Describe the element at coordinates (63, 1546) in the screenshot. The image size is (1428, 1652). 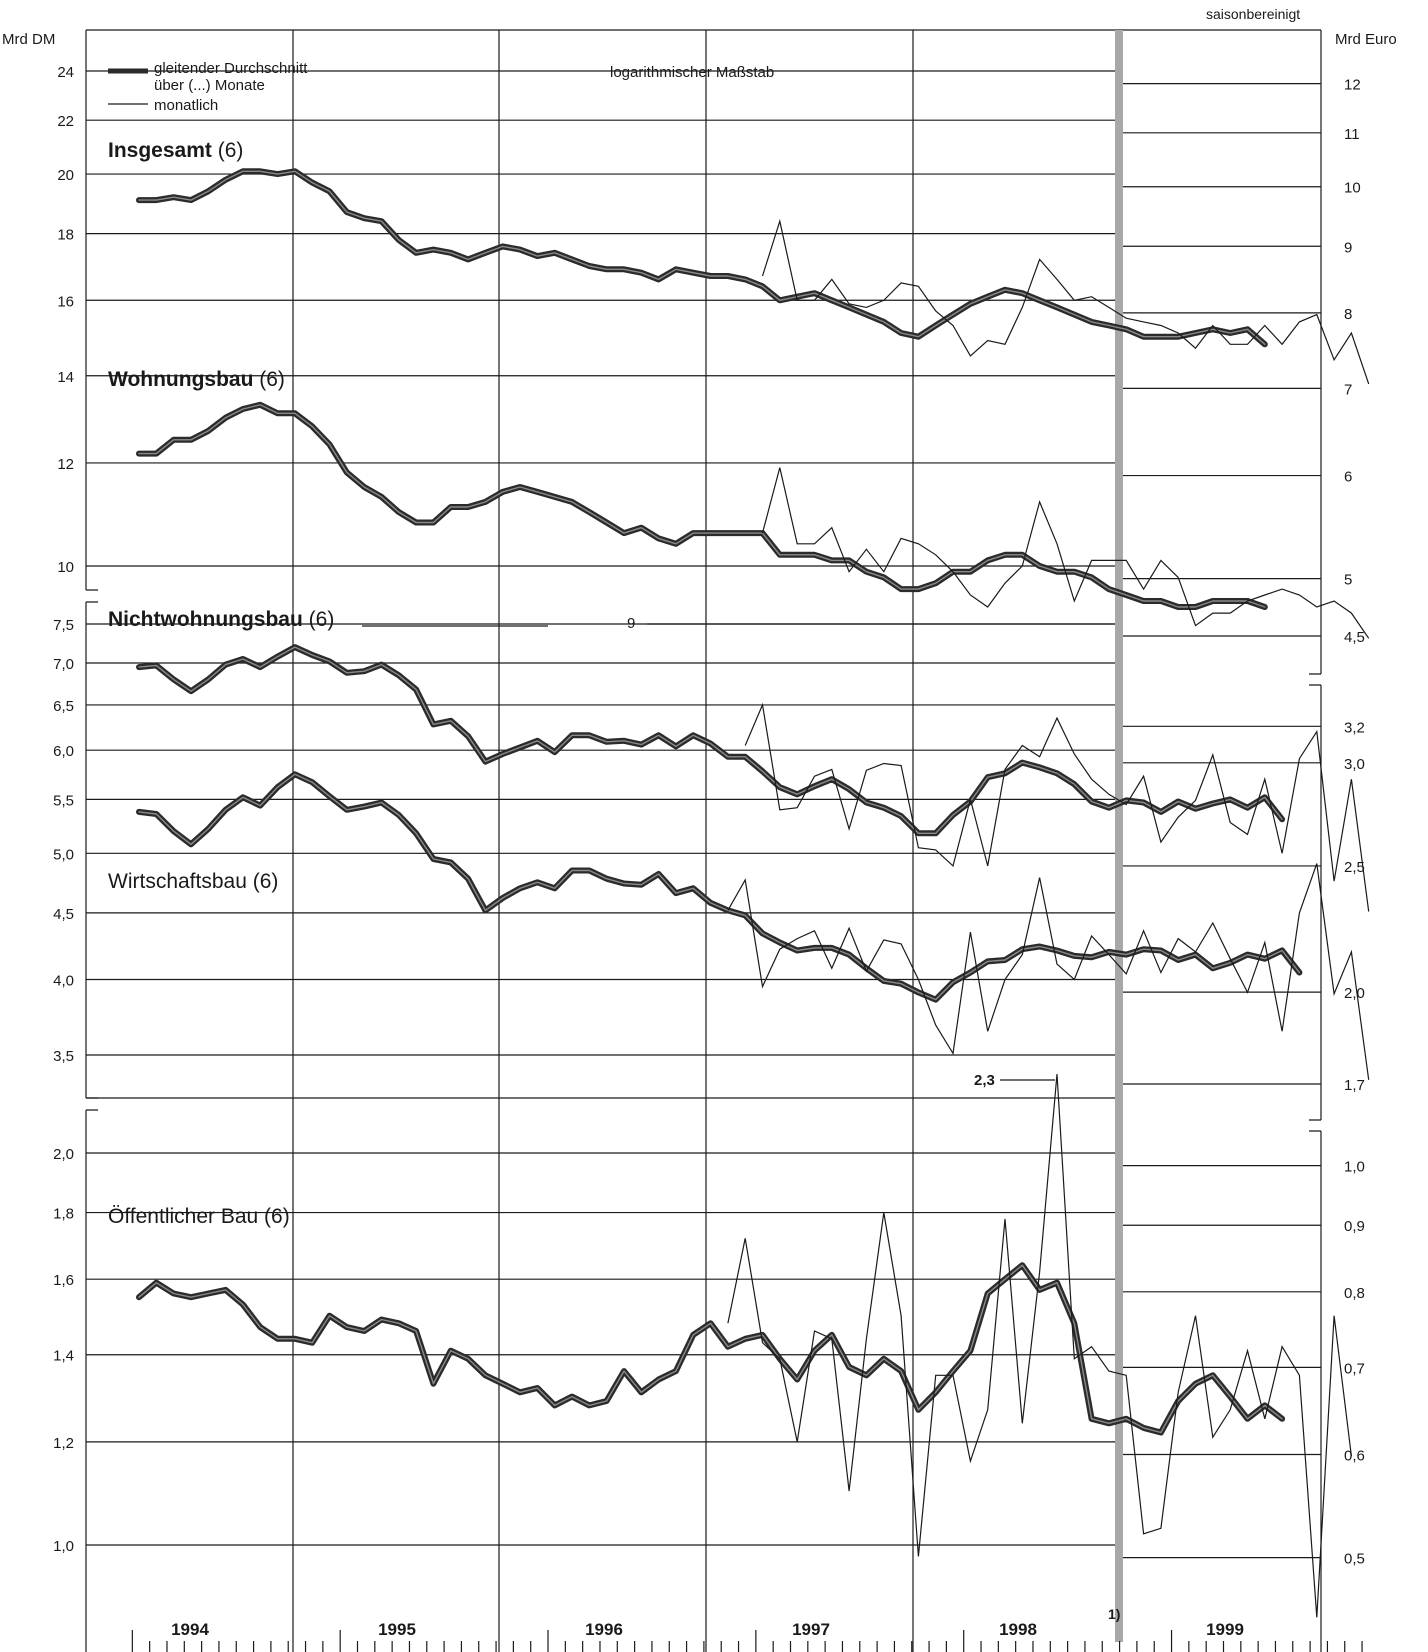
I see `bottom-left-tick: 1,0` at that location.